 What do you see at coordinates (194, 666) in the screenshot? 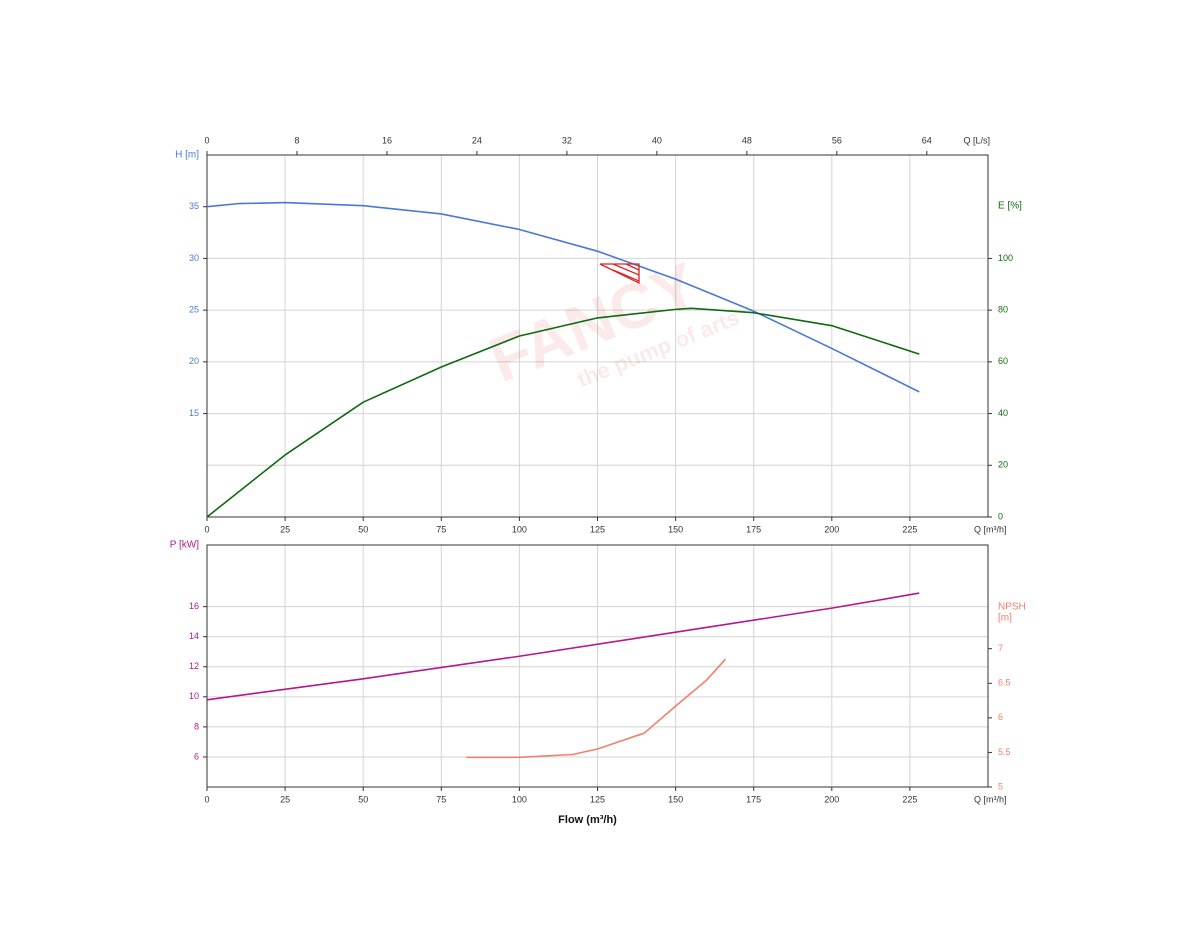
I see `y-tick-label: 12` at bounding box center [194, 666].